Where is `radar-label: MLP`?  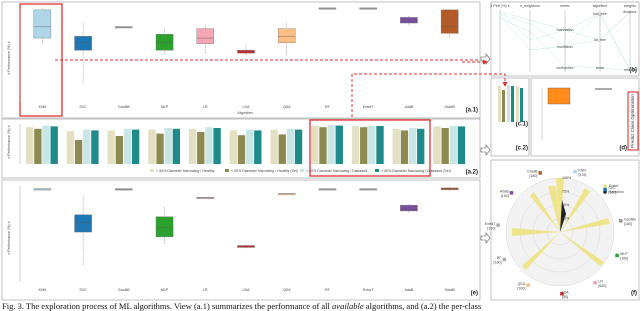
radar-label: MLP is located at coordinates (624, 254).